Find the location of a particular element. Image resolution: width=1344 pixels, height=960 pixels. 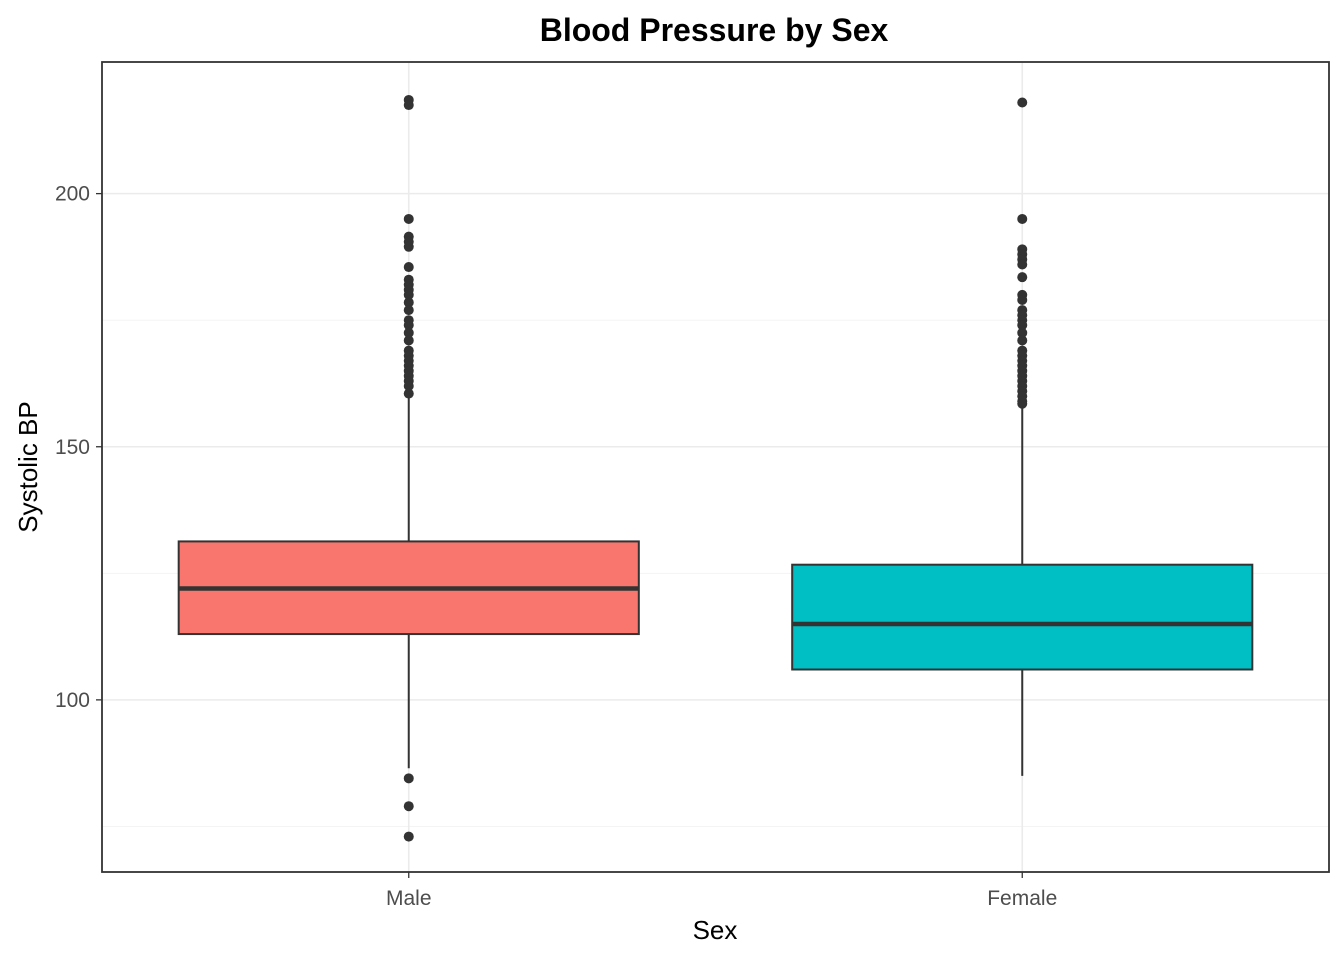

y-axis-title: Systolic BP is located at coordinates (28, 467).